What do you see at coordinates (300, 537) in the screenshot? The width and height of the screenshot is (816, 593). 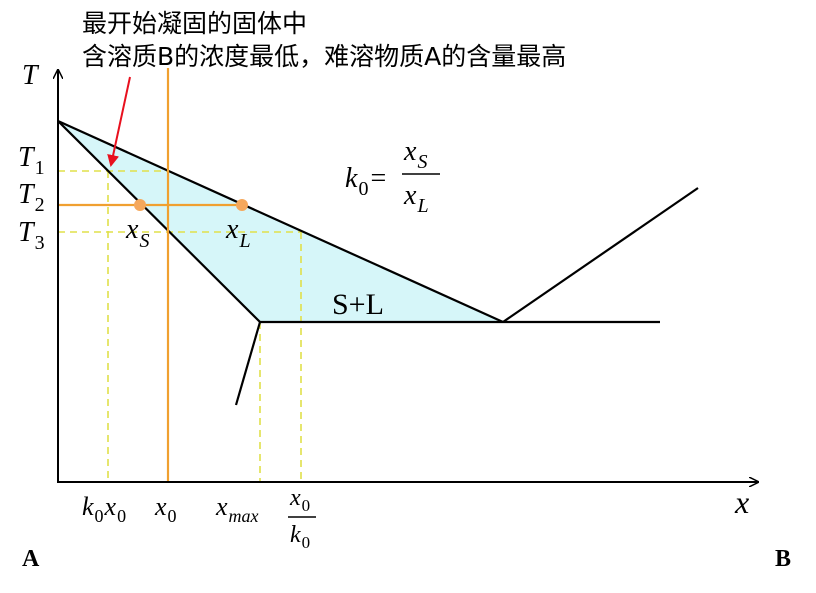 I see `svg-text: k0` at bounding box center [300, 537].